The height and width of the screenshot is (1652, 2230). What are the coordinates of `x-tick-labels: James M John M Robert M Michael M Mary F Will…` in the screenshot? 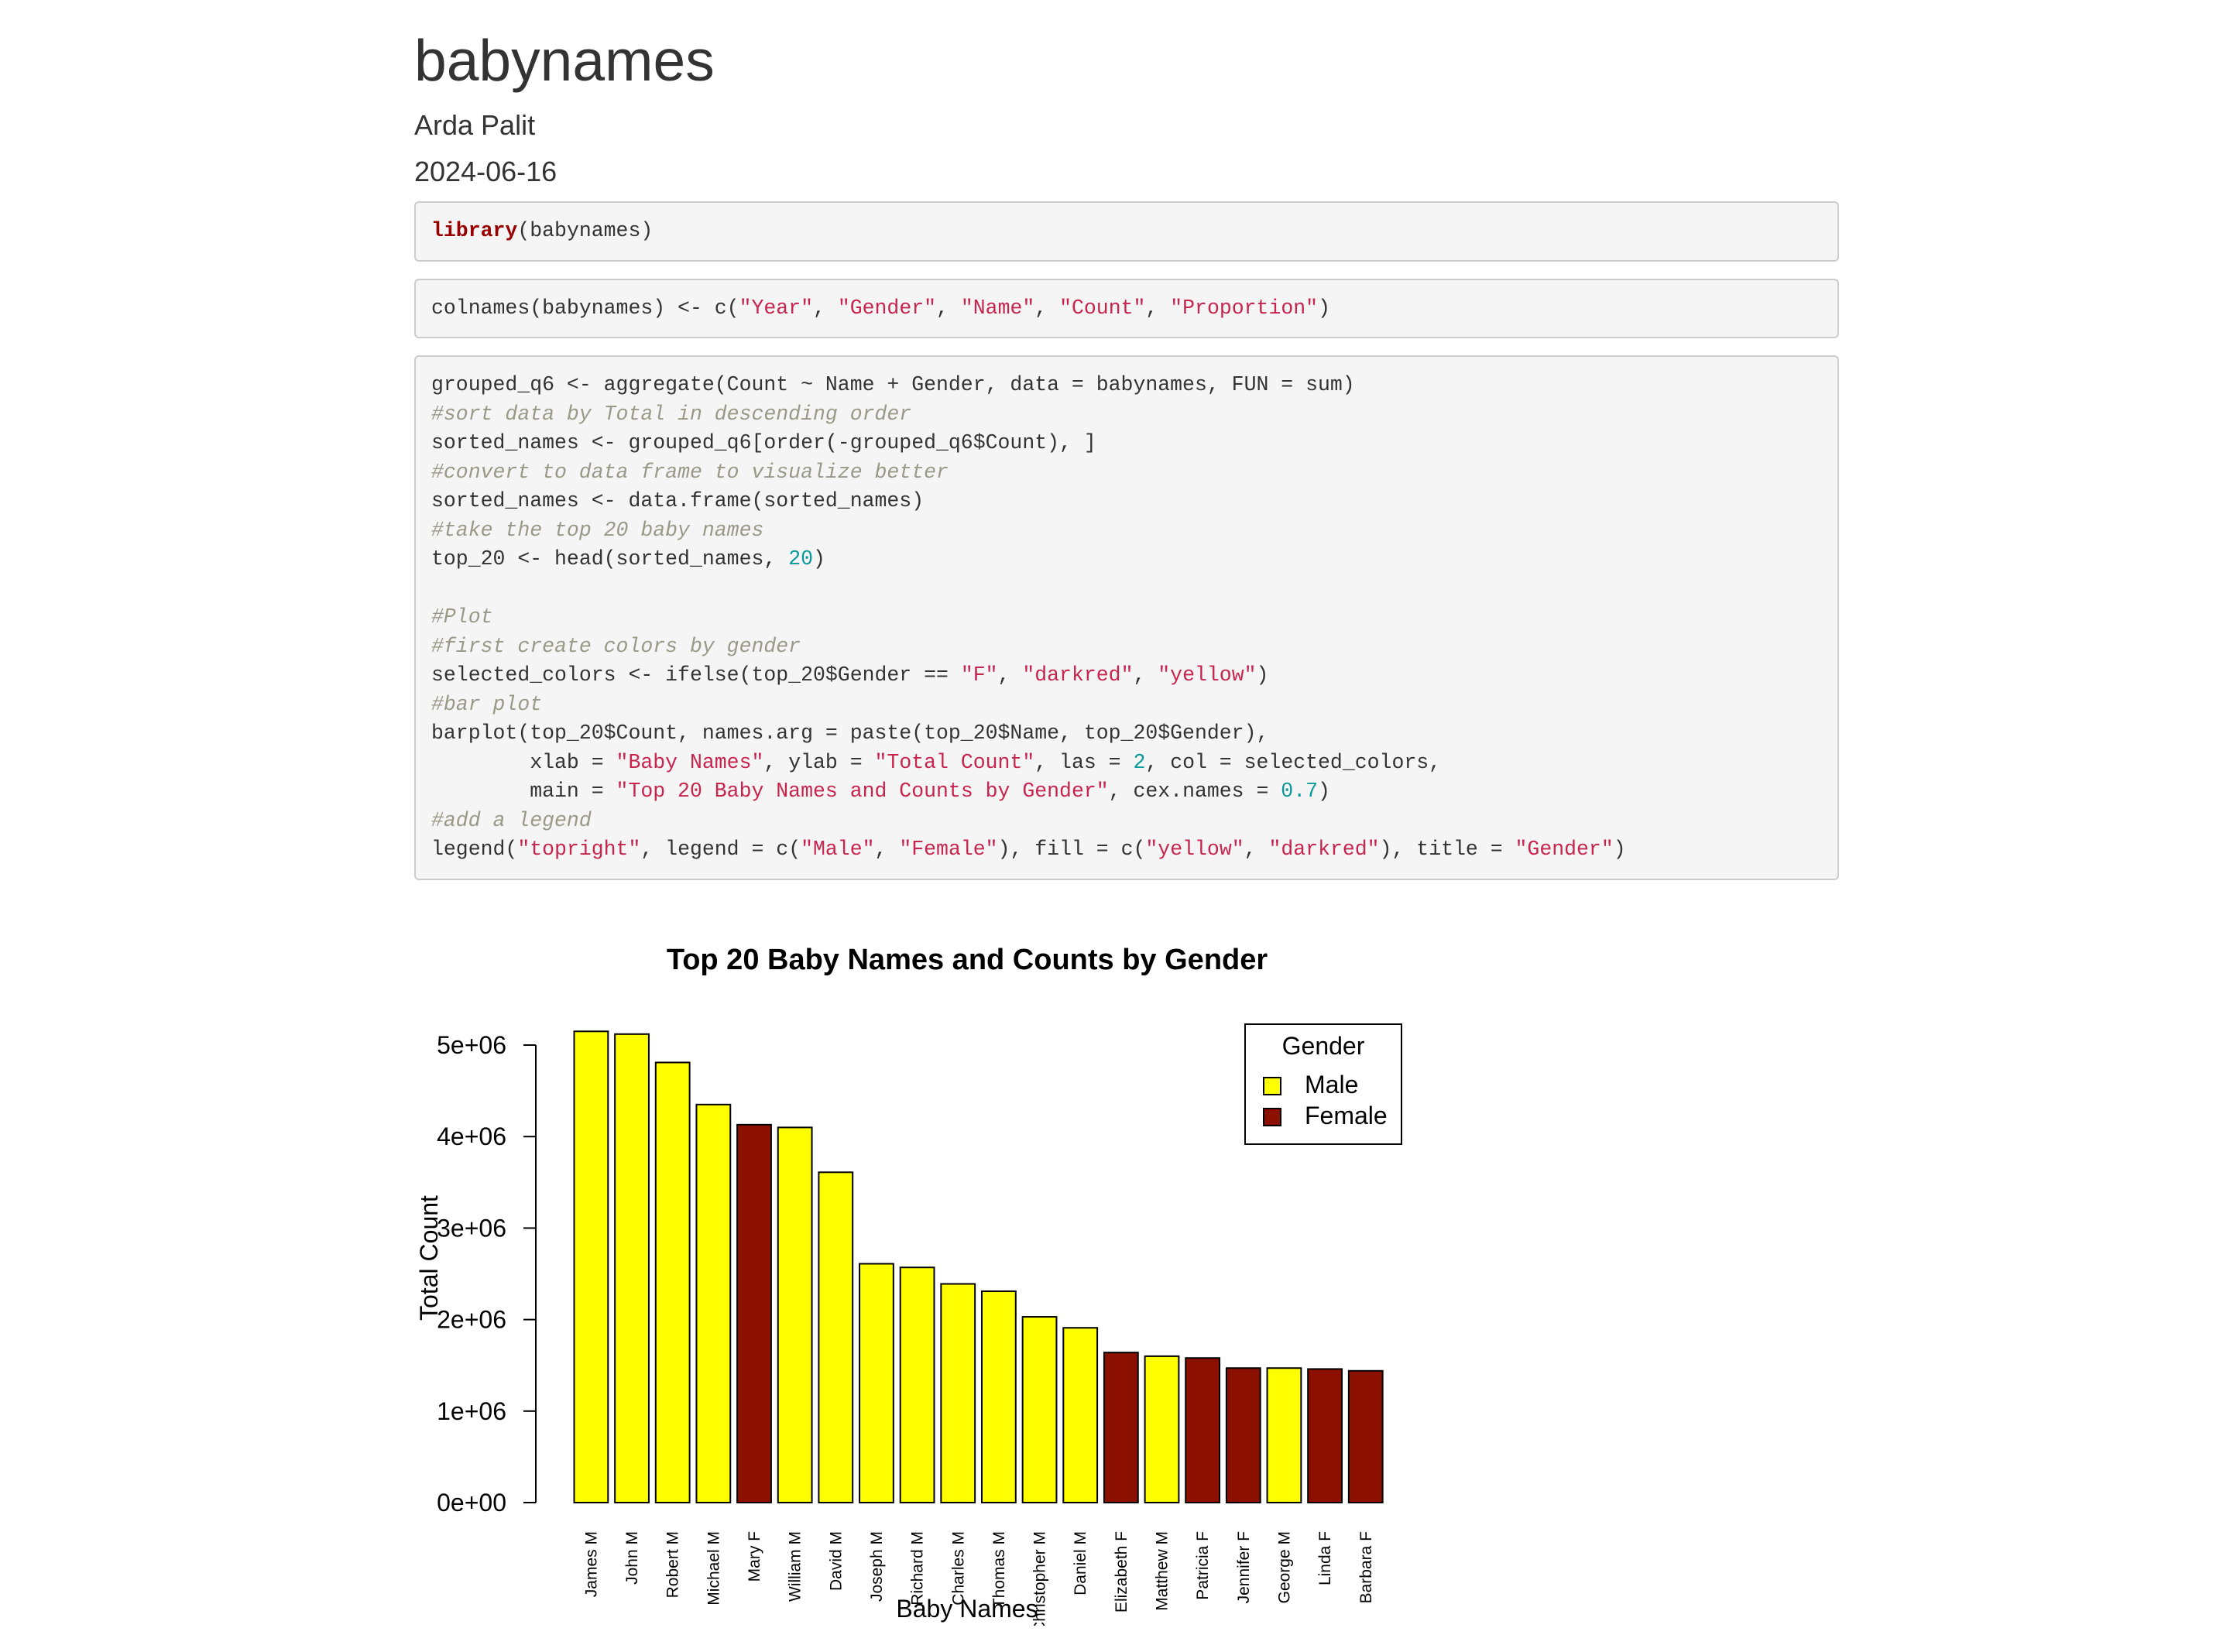 It's located at (978, 1578).